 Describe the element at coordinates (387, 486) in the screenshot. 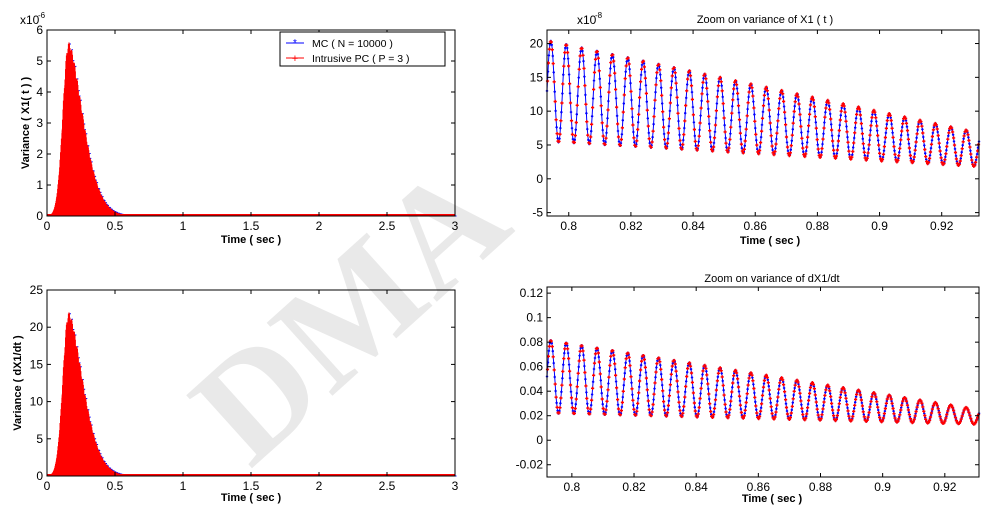

I see `x-tick-label-3-5: 2.5` at that location.